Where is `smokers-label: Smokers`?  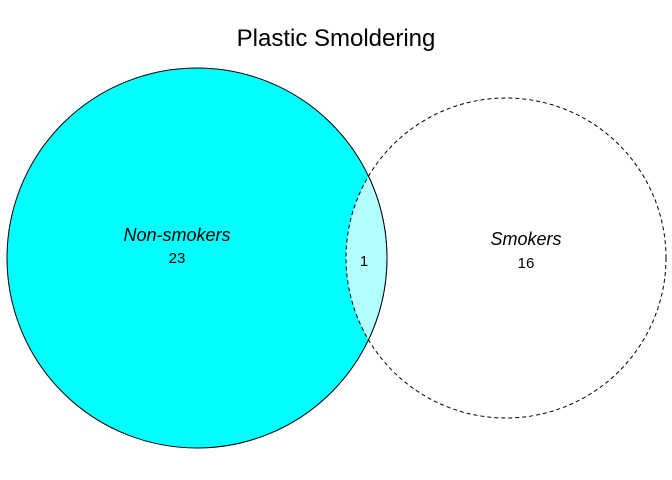 smokers-label: Smokers is located at coordinates (525, 239).